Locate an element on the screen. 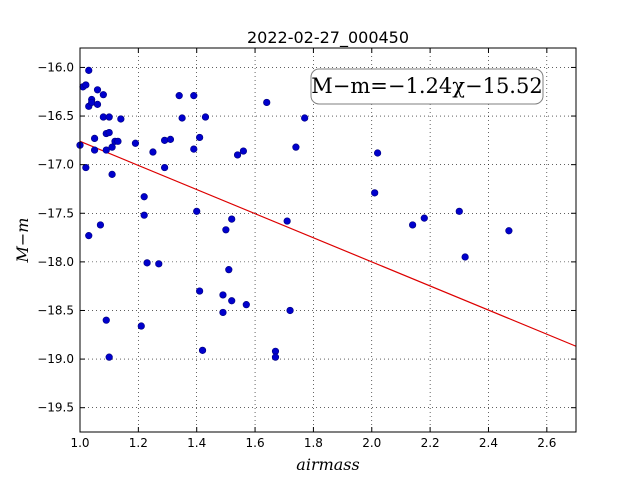 The width and height of the screenshot is (640, 480). x-tick-label: 1.8 is located at coordinates (313, 443).